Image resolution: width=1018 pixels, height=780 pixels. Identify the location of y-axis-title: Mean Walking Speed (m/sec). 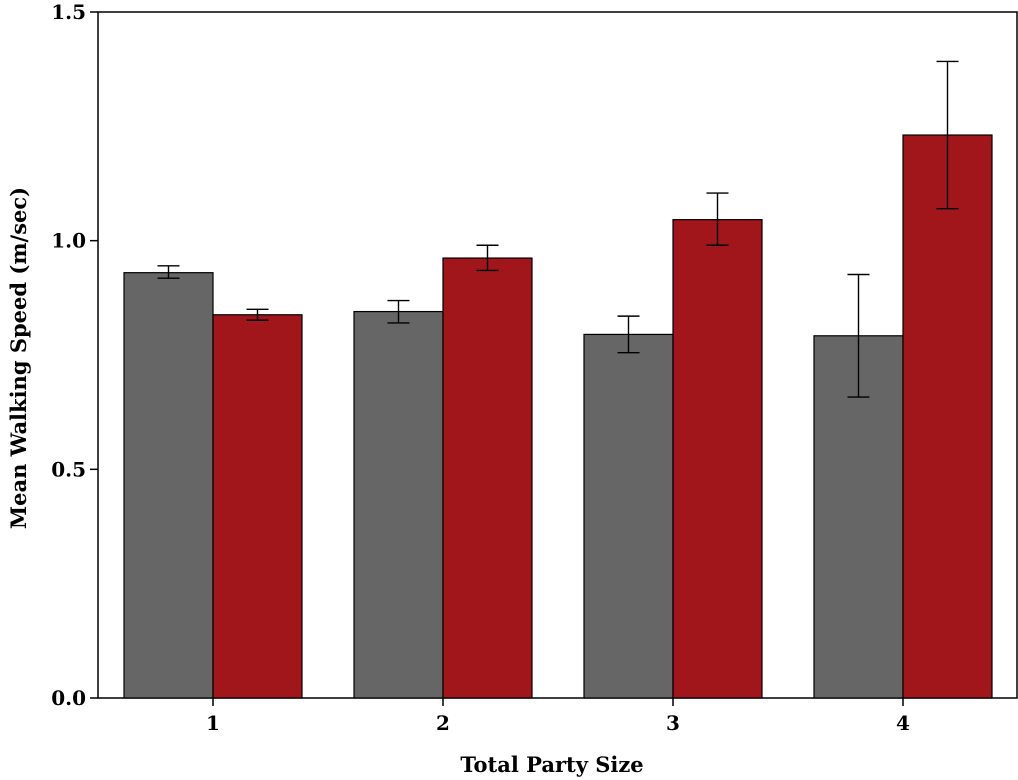
(18, 358).